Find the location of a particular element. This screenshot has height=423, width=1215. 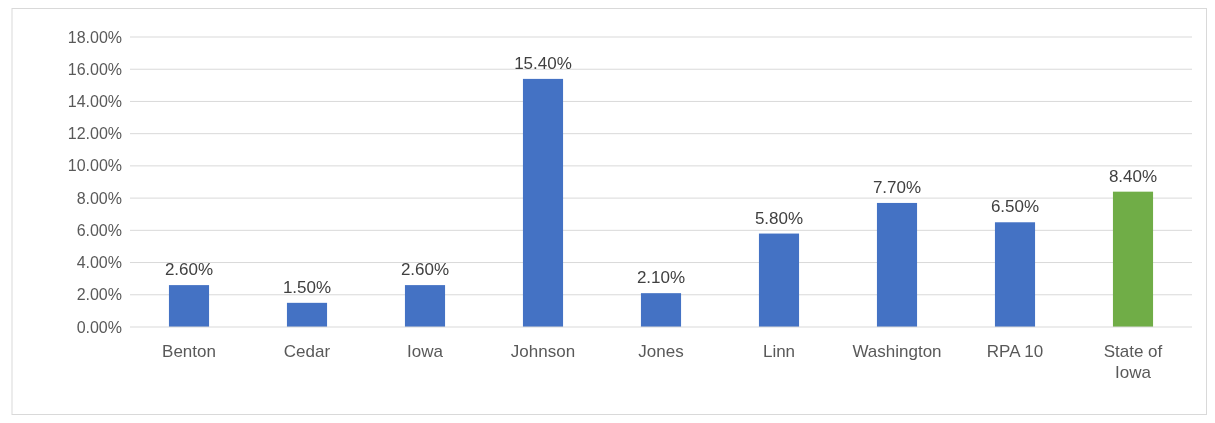

data-label: 7.70% is located at coordinates (897, 187).